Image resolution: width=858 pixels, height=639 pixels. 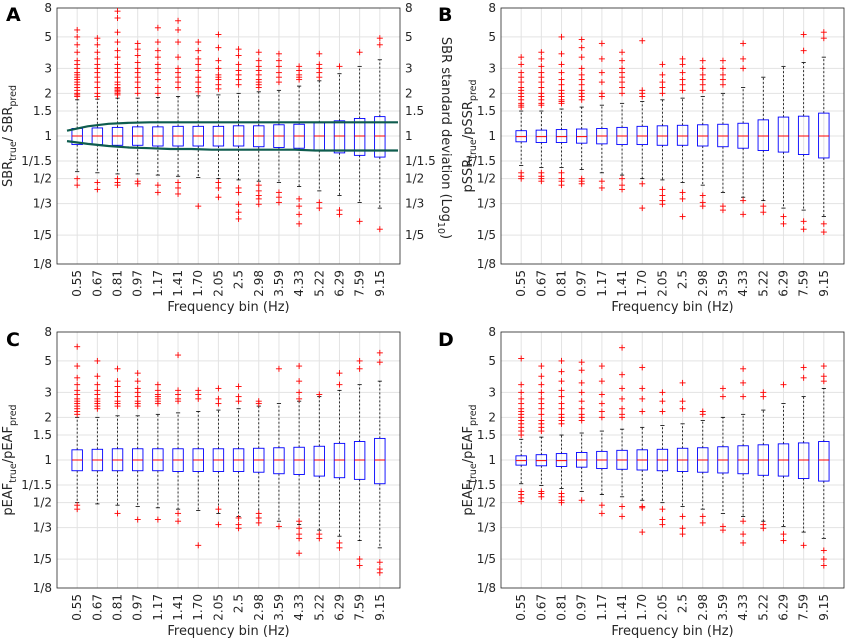 What do you see at coordinates (683, 279) in the screenshot?
I see `xtick-label-b-8: 2.5` at bounding box center [683, 279].